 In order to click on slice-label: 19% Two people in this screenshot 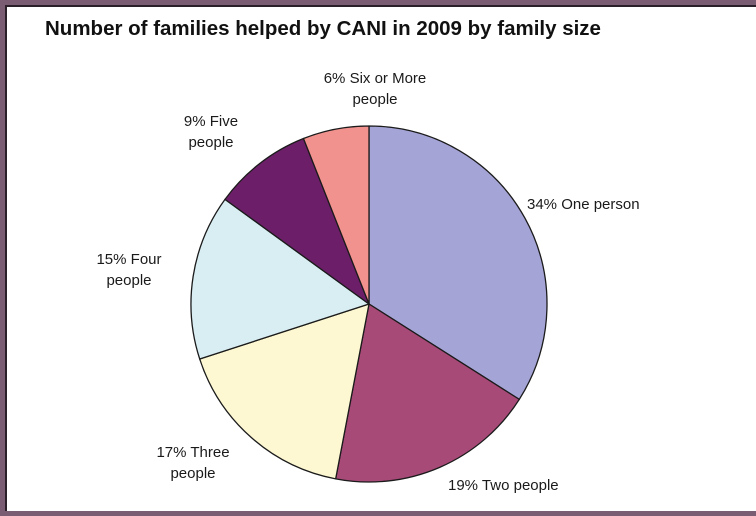, I will do `click(503, 485)`.